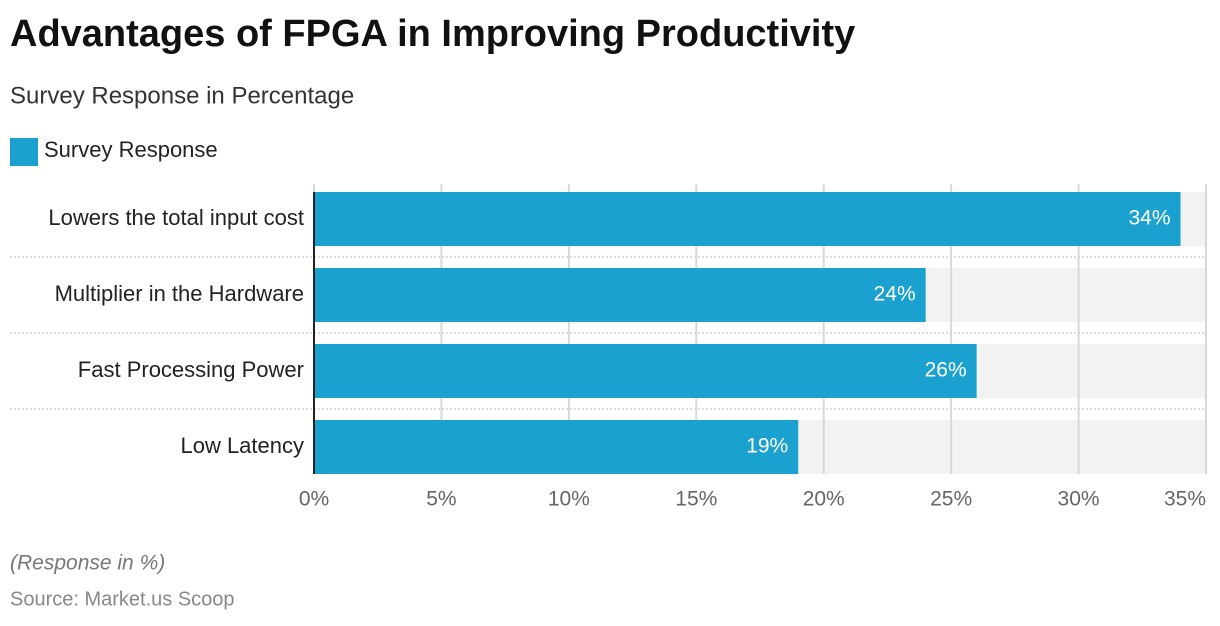  What do you see at coordinates (946, 370) in the screenshot?
I see `value-label: 26%` at bounding box center [946, 370].